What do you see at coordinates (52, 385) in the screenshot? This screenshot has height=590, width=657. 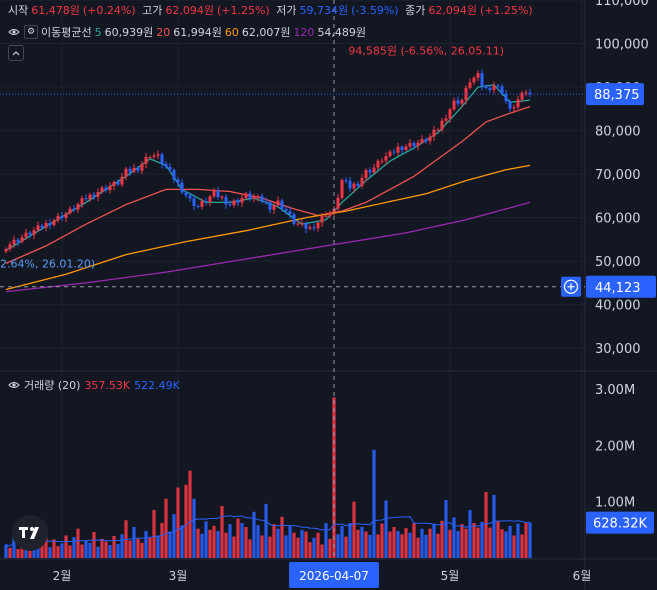 I see `volume-title: 거래량 (20)` at bounding box center [52, 385].